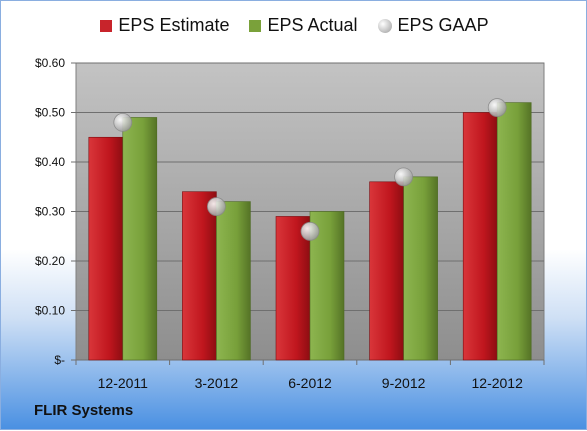 This screenshot has width=587, height=431. Describe the element at coordinates (59, 360) in the screenshot. I see `y-tick-label: $-` at that location.